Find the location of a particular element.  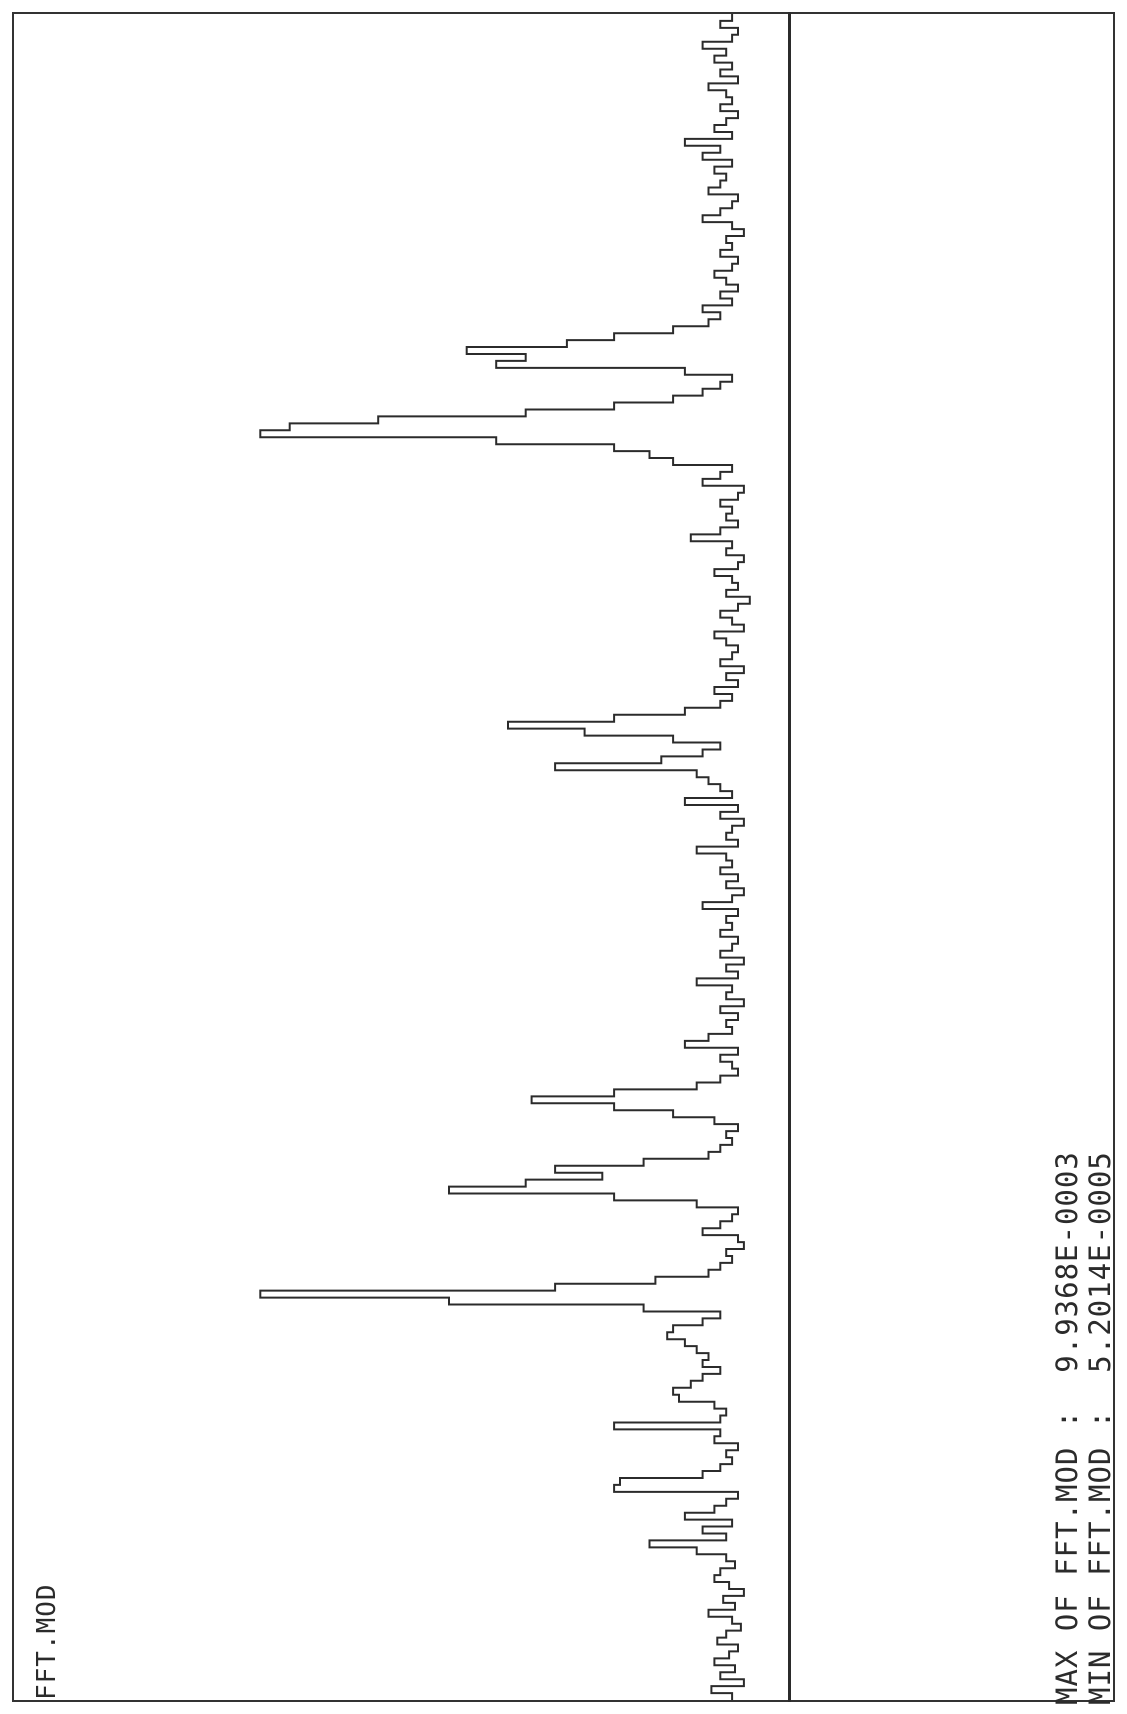

chart-title: FFT.MOD is located at coordinates (47, 1641).